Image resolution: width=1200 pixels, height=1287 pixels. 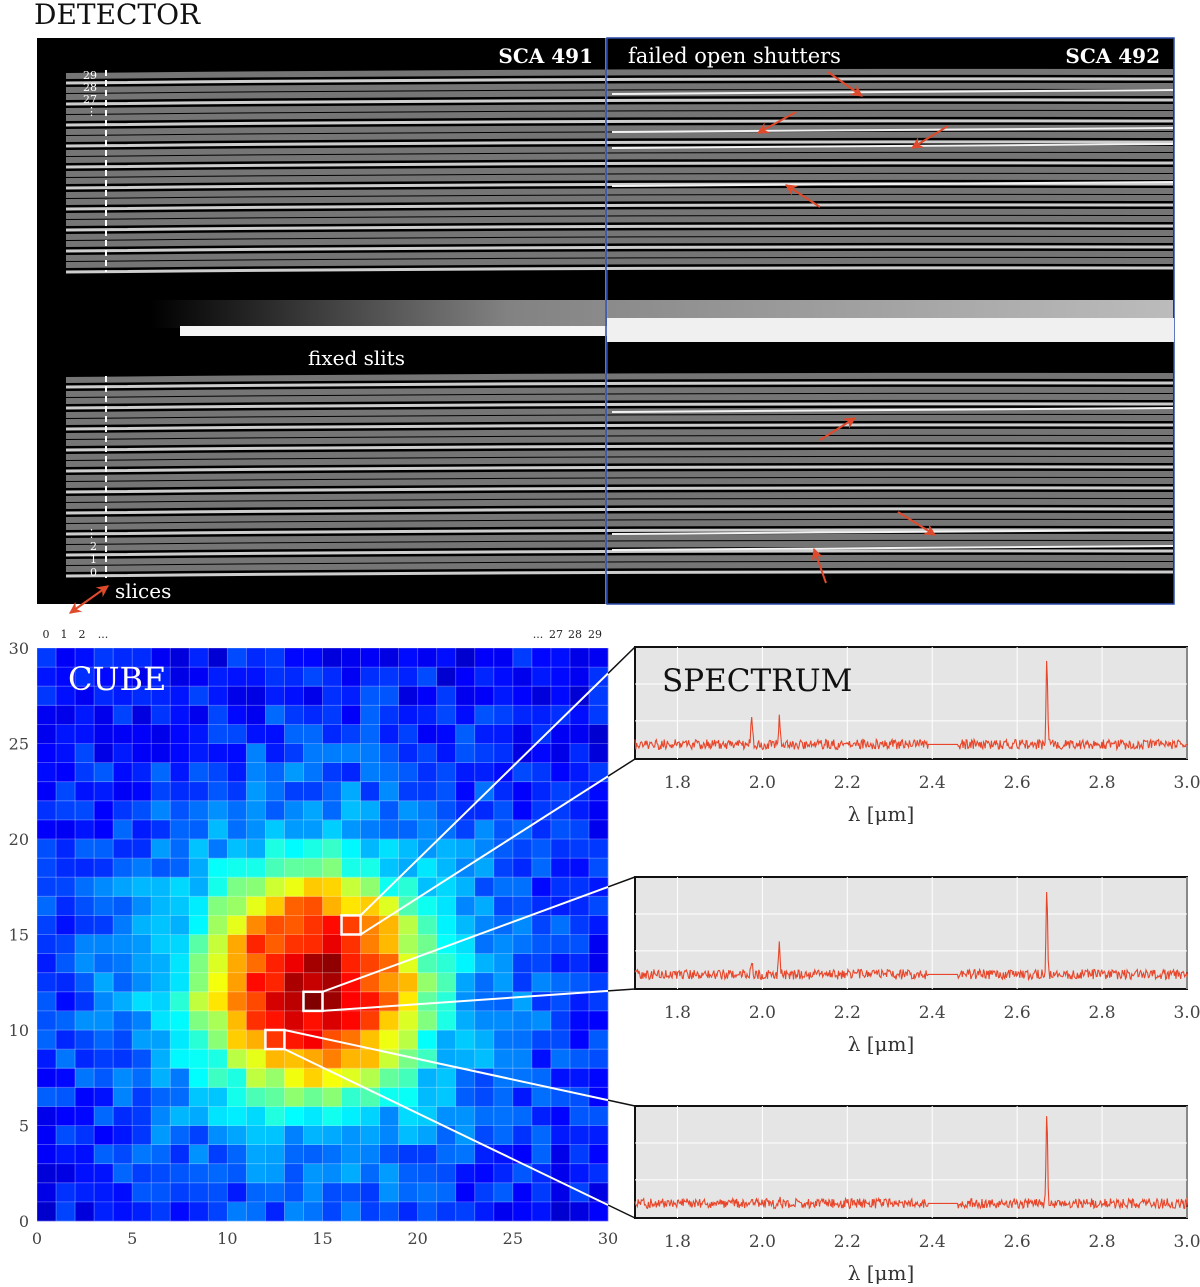 What do you see at coordinates (847, 1242) in the screenshot?
I see `spectrum-xtick: 2.2` at bounding box center [847, 1242].